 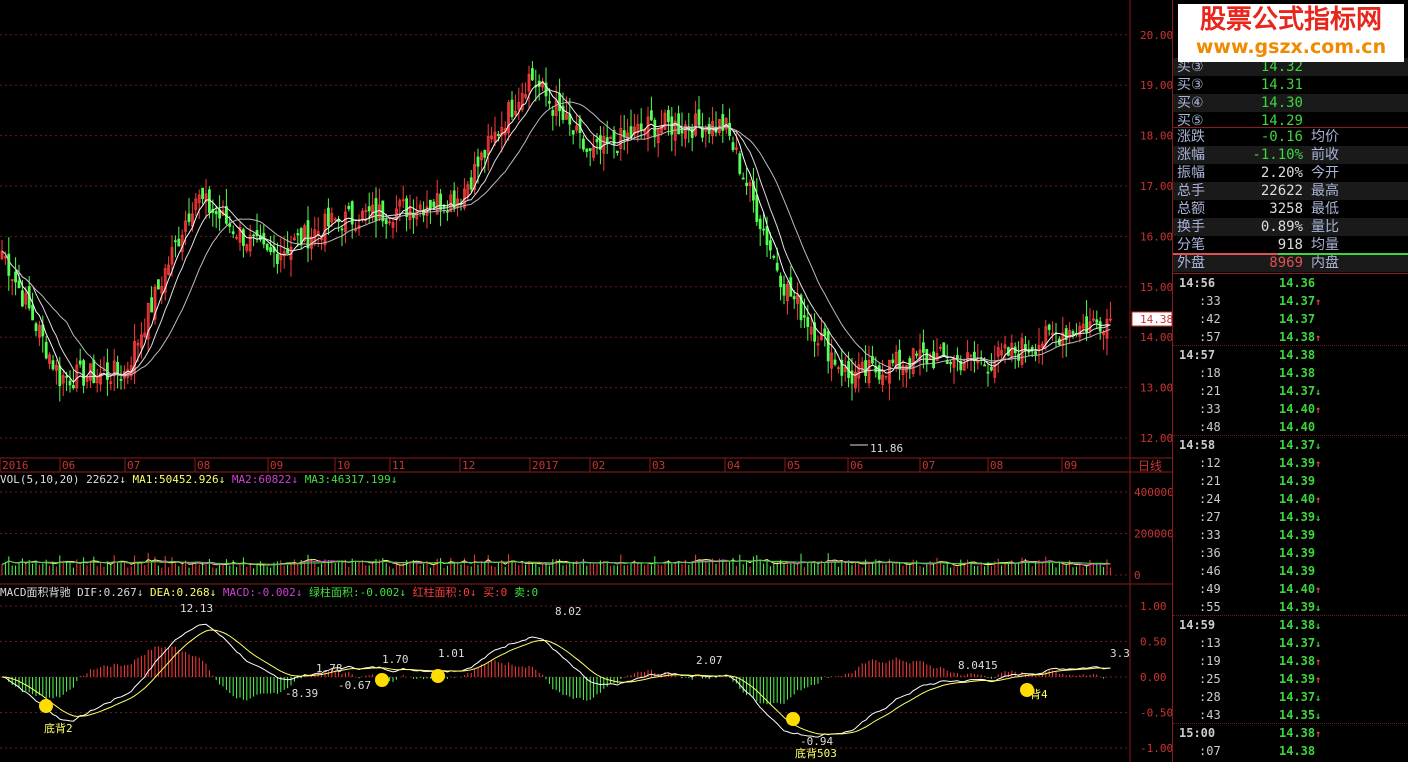 What do you see at coordinates (1290, 391) in the screenshot?
I see `tick-row: :21 14.37↓` at bounding box center [1290, 391].